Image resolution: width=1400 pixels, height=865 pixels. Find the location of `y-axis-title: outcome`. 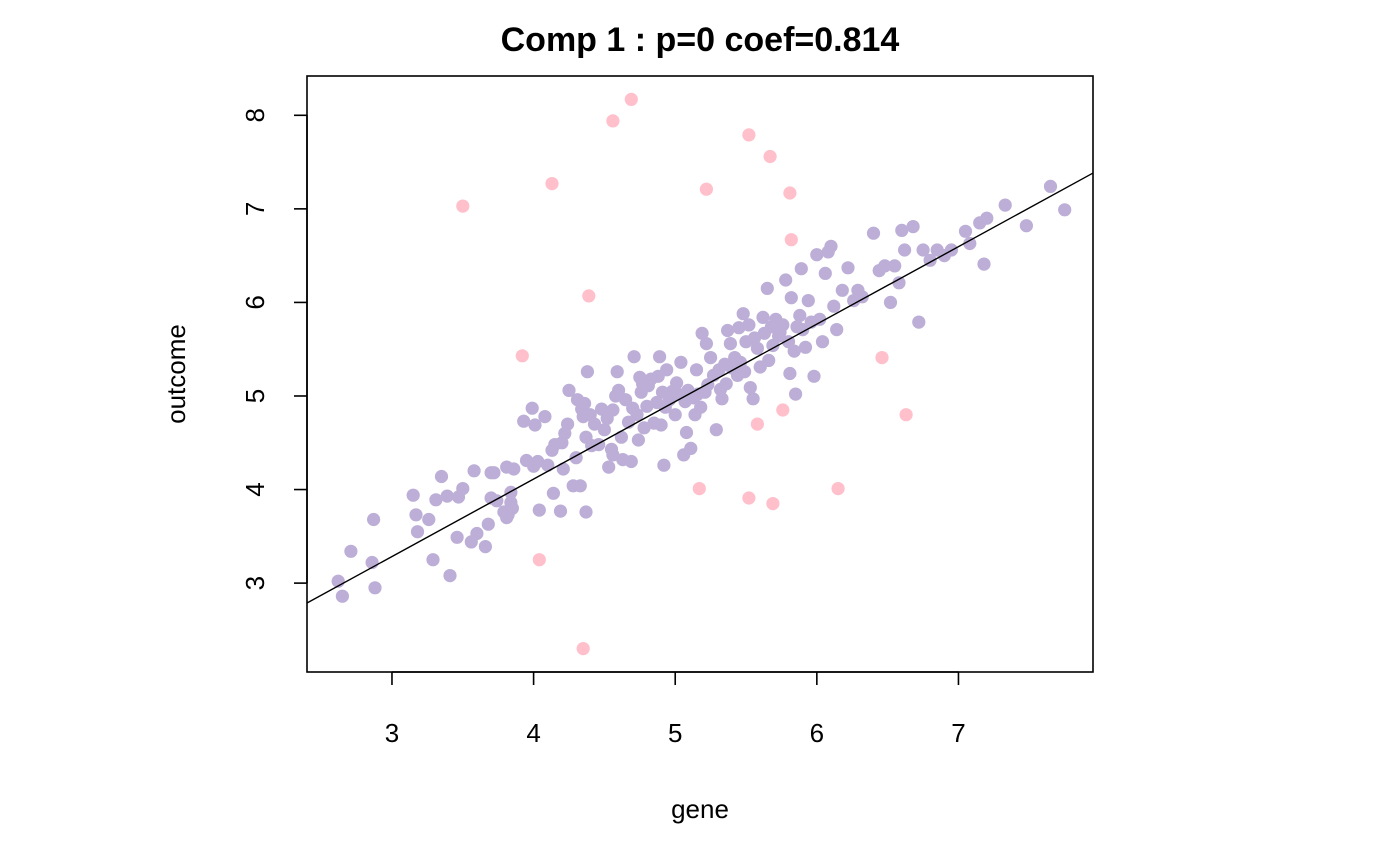

y-axis-title: outcome is located at coordinates (176, 374).